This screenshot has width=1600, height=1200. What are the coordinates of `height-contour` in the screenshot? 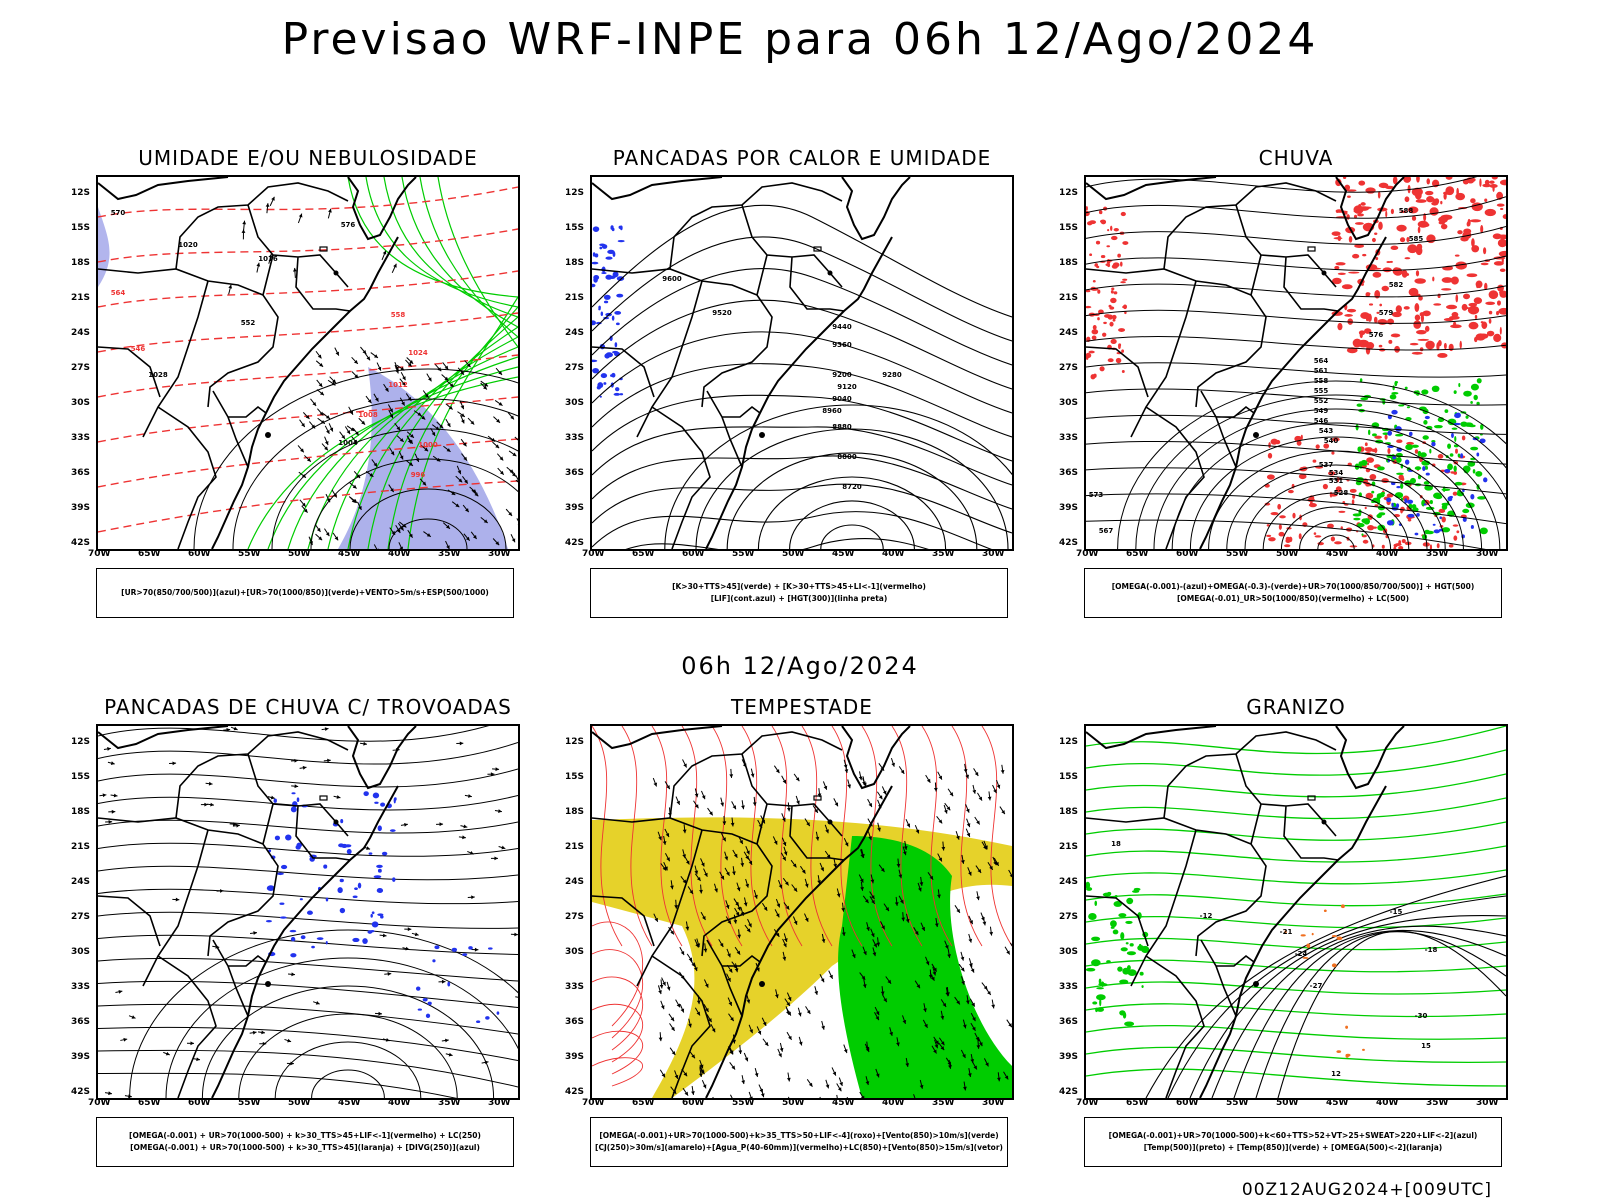 It's located at (802, 428).